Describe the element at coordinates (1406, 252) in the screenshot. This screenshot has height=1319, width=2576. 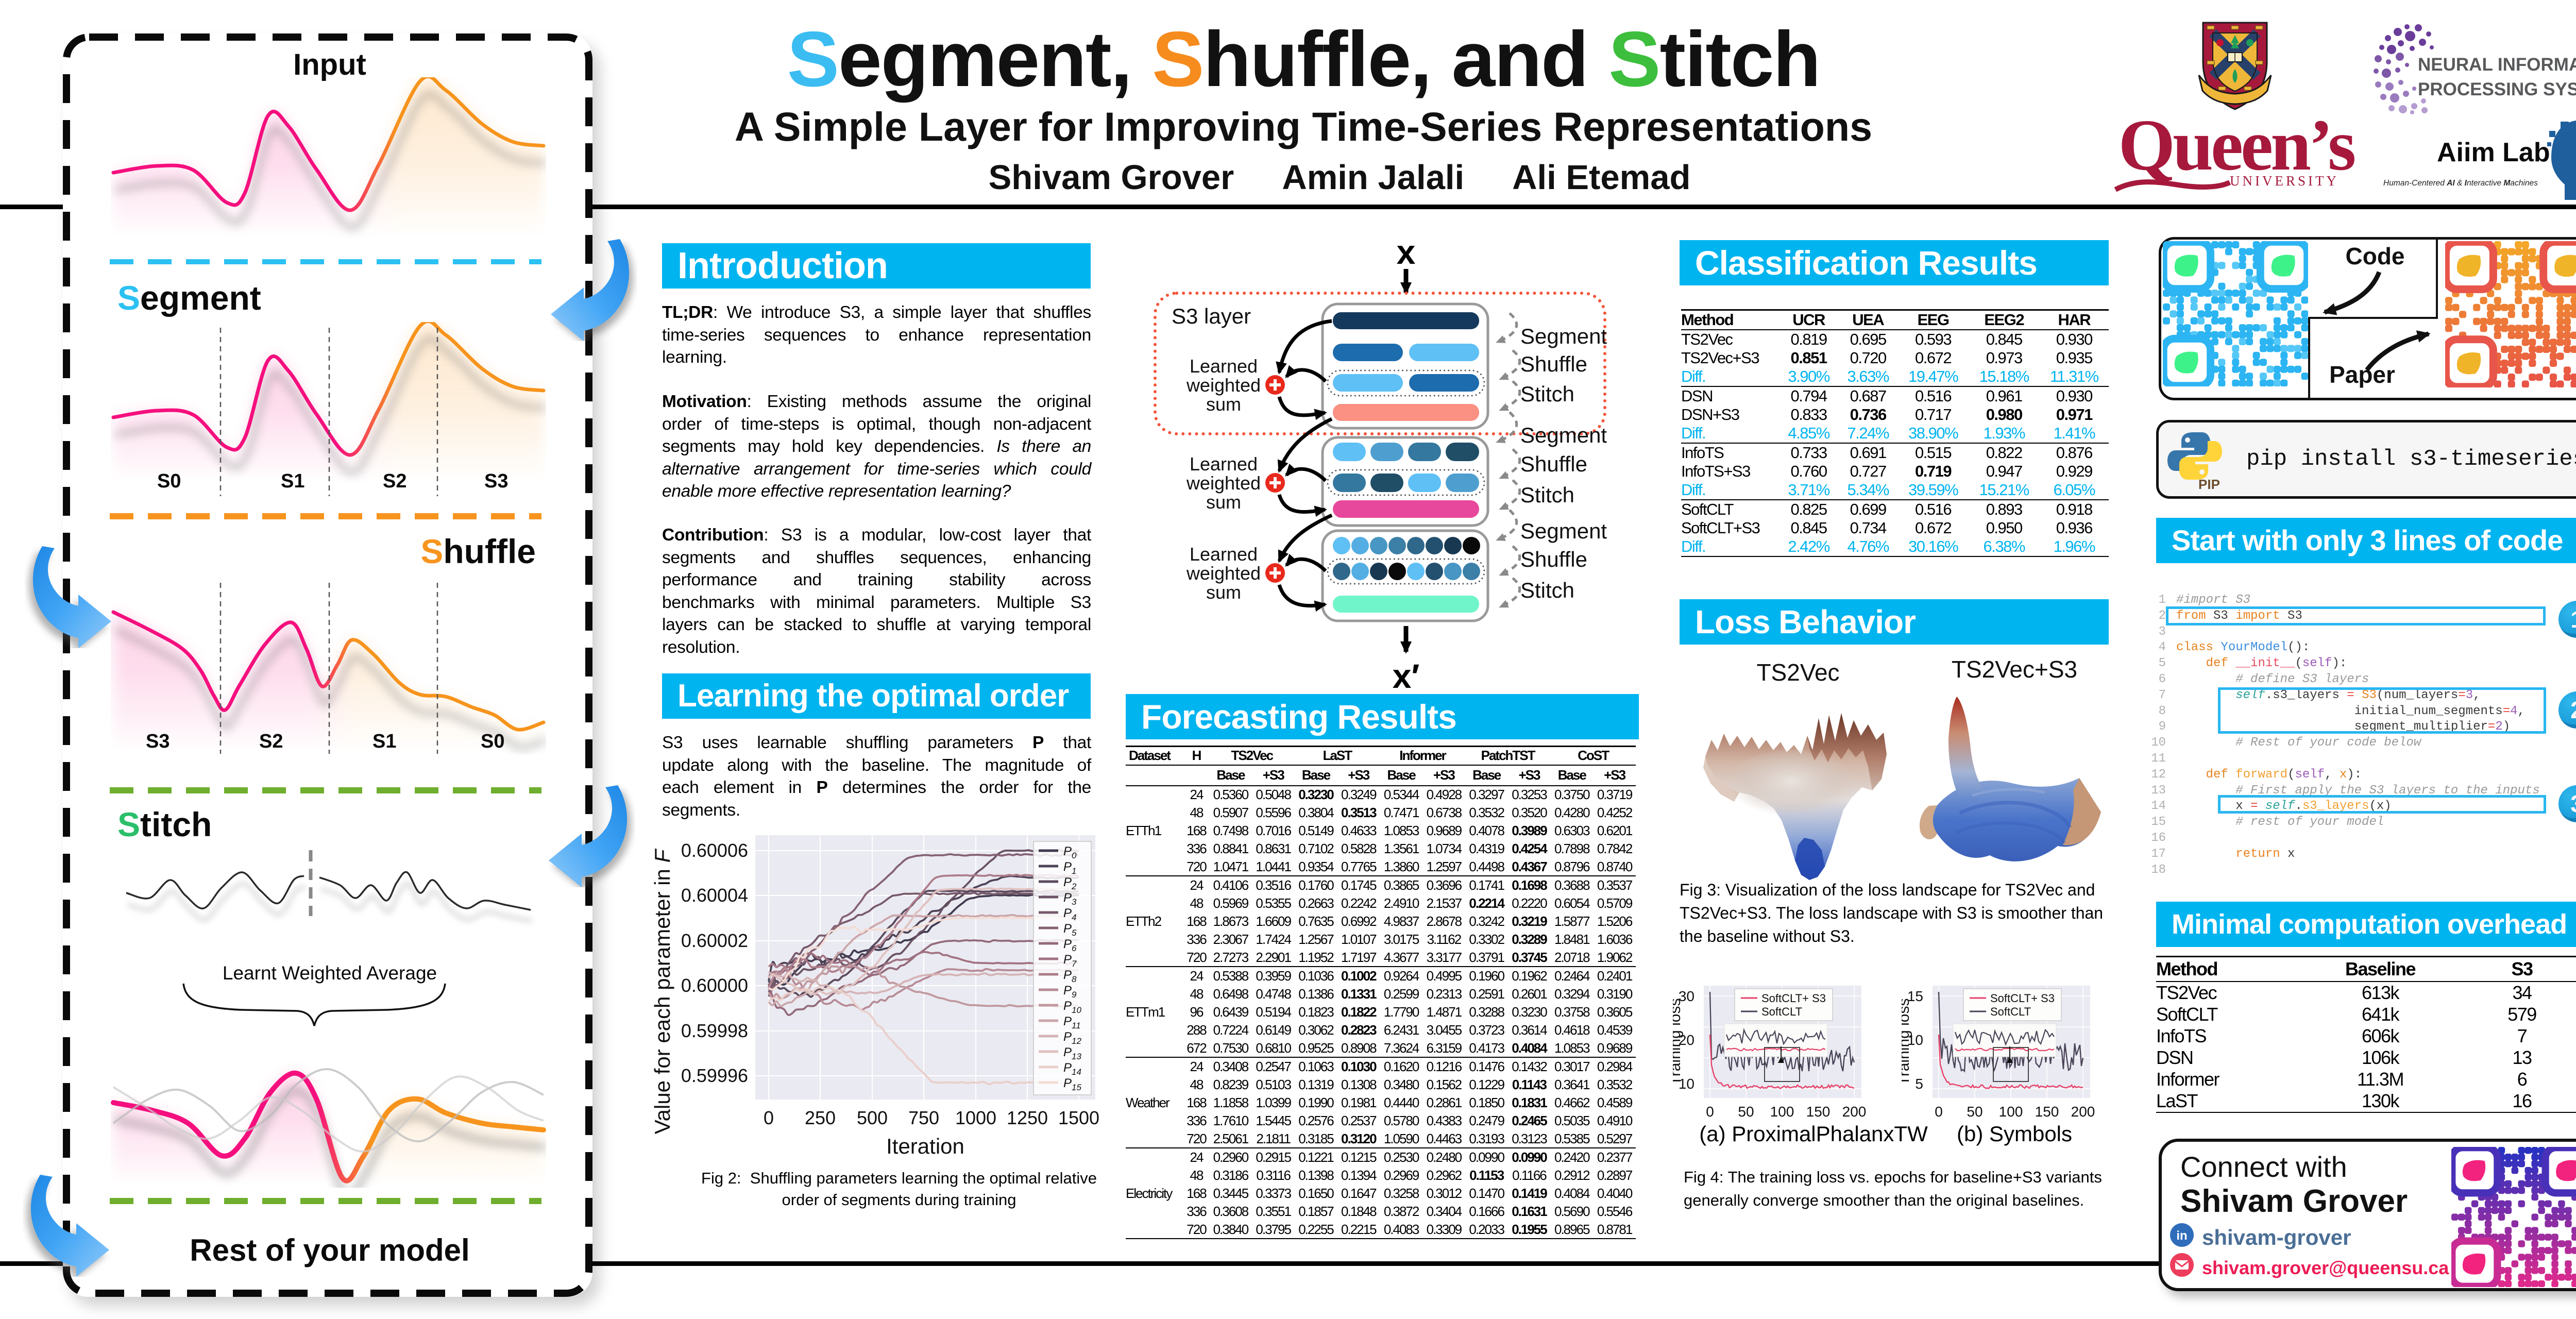
I see `svg-text: x` at that location.